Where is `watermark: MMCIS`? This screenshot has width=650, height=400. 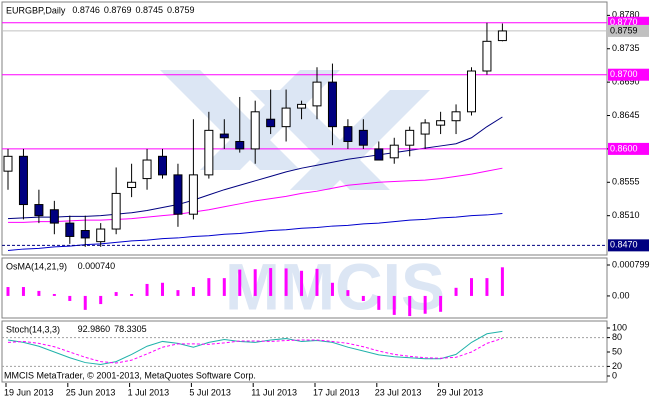 watermark: MMCIS is located at coordinates (335, 286).